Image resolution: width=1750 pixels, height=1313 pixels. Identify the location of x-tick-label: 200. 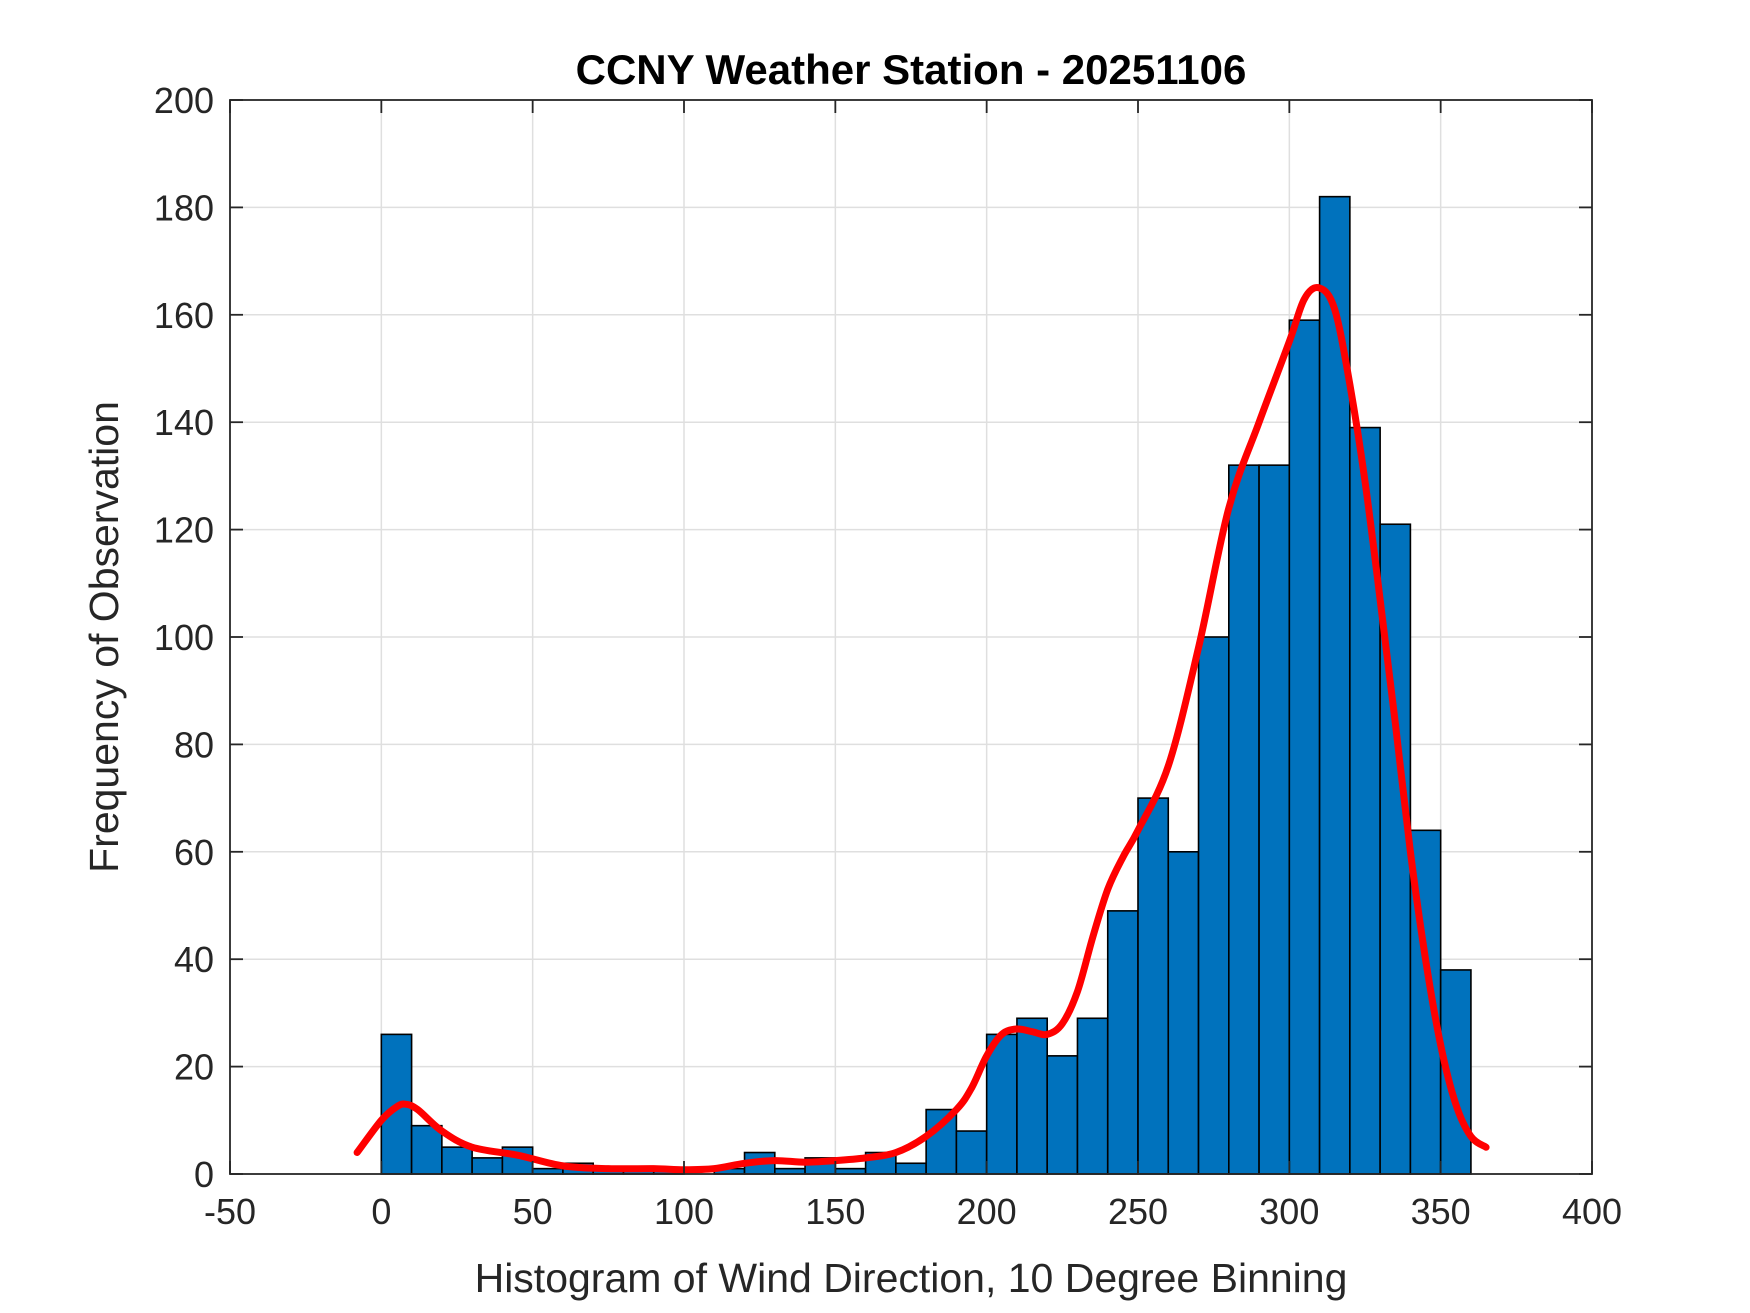
(987, 1211).